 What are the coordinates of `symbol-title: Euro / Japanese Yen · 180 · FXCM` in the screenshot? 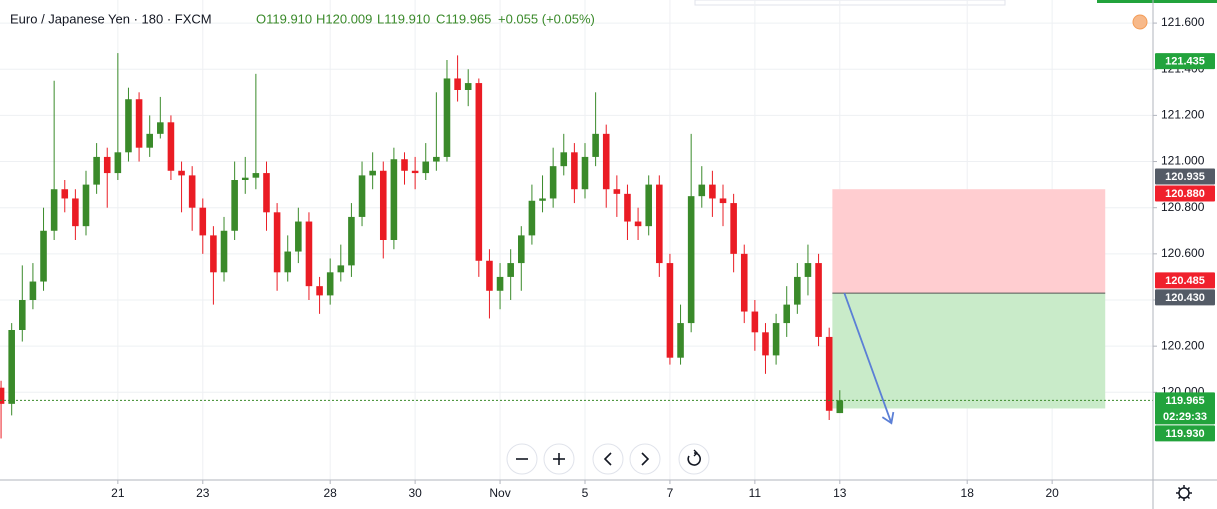 It's located at (111, 18).